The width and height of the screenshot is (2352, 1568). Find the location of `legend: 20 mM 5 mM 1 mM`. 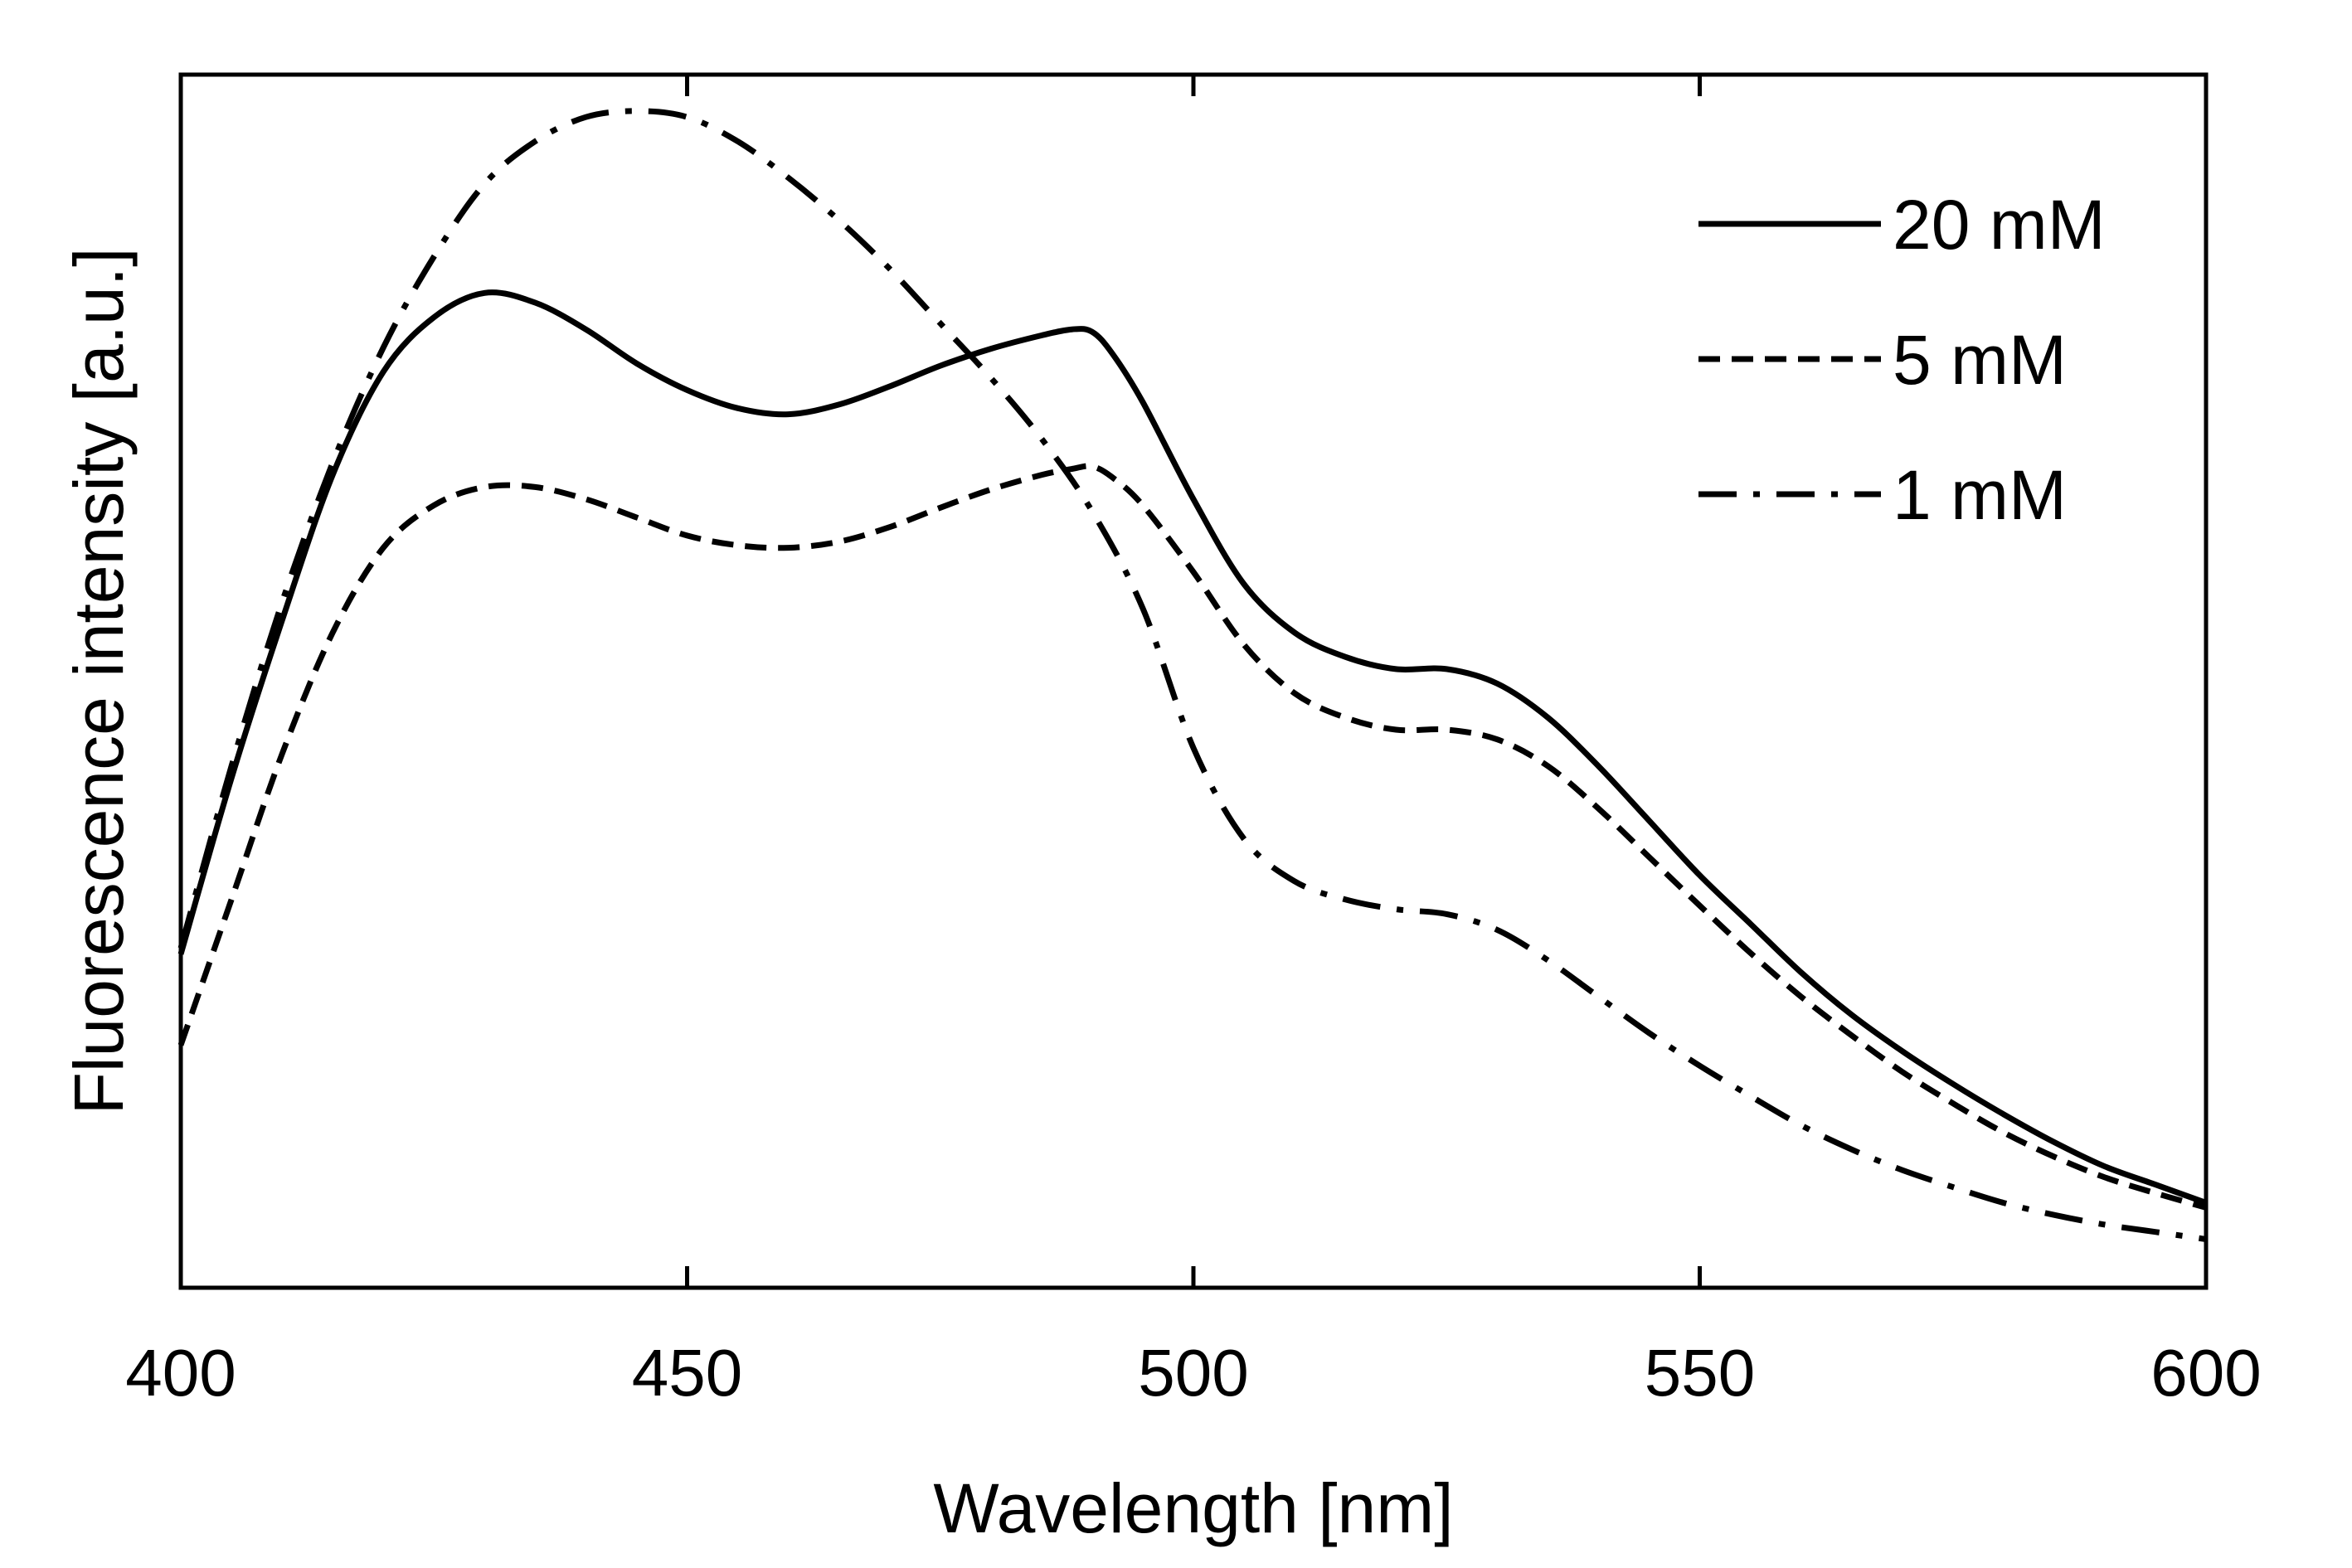

legend: 20 mM 5 mM 1 mM is located at coordinates (1902, 360).